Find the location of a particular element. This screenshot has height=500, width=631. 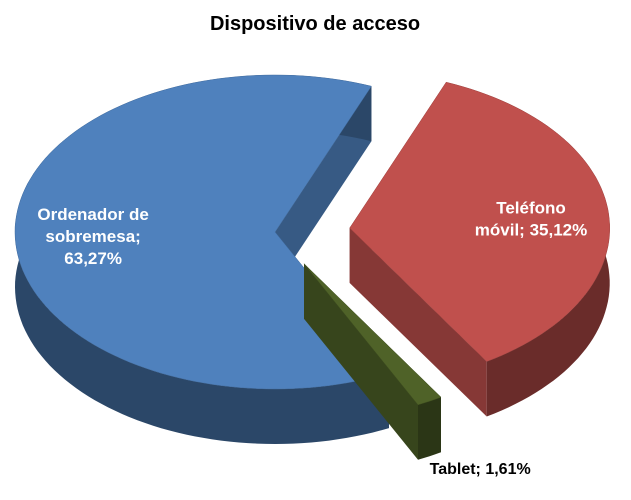

slice-side is located at coordinates (429, 428).